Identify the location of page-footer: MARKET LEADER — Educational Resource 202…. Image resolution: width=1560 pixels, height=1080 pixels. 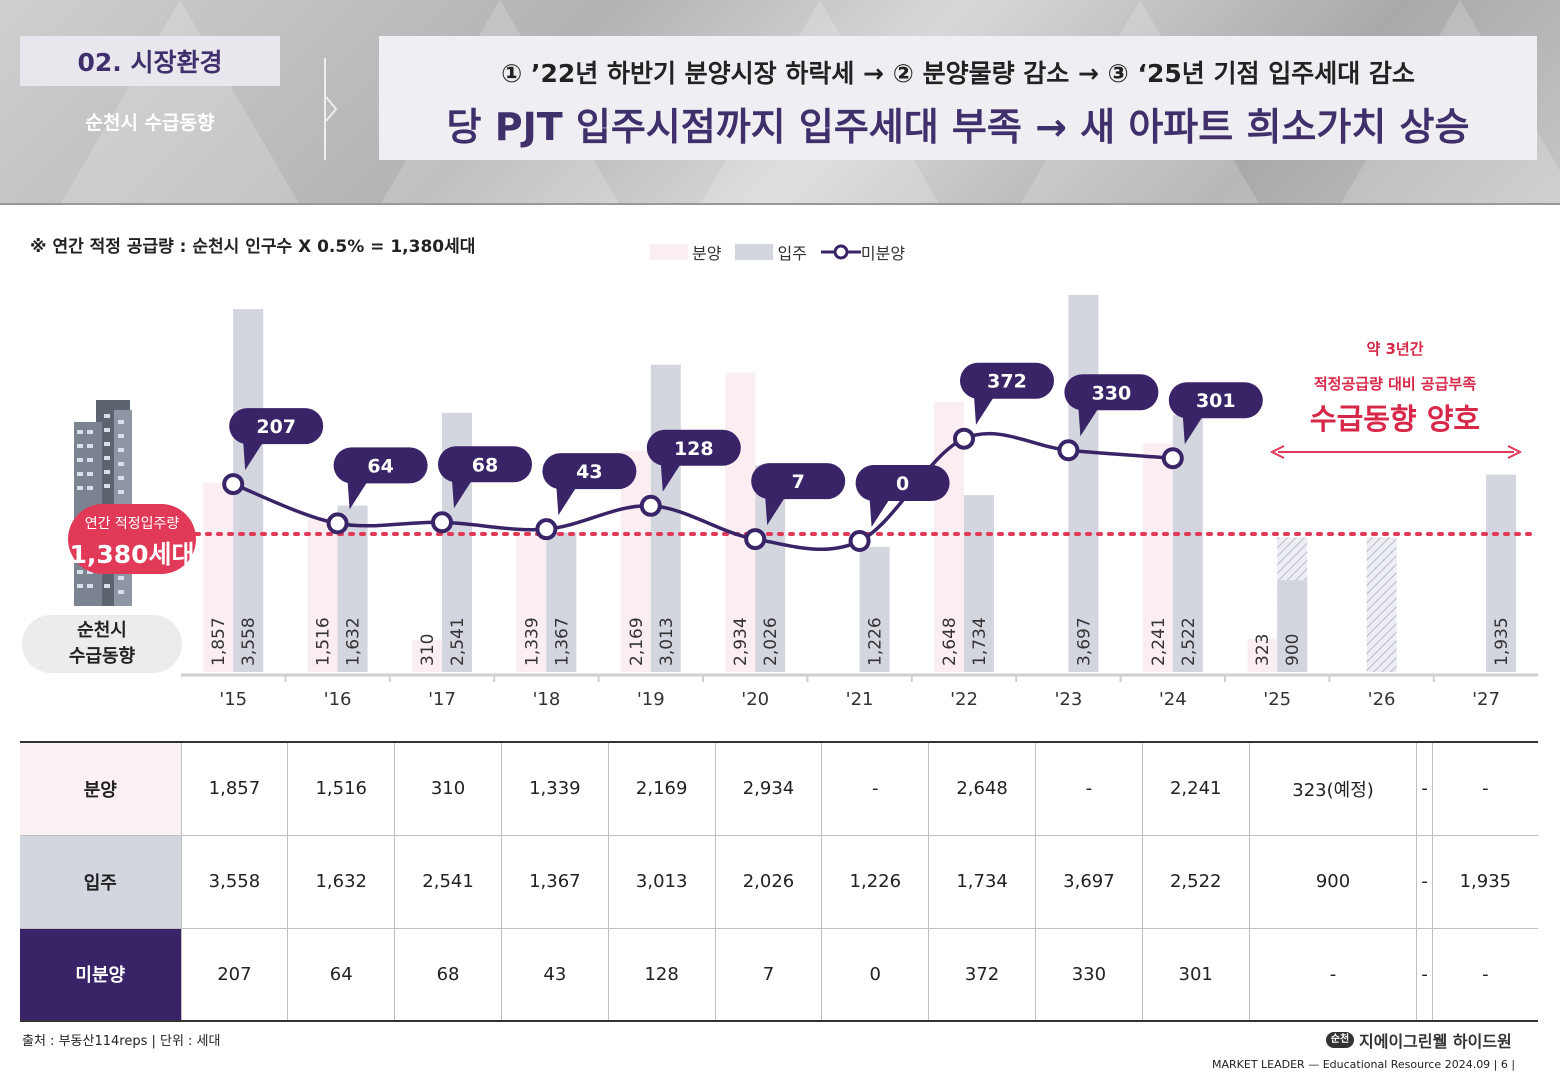
(1364, 1064).